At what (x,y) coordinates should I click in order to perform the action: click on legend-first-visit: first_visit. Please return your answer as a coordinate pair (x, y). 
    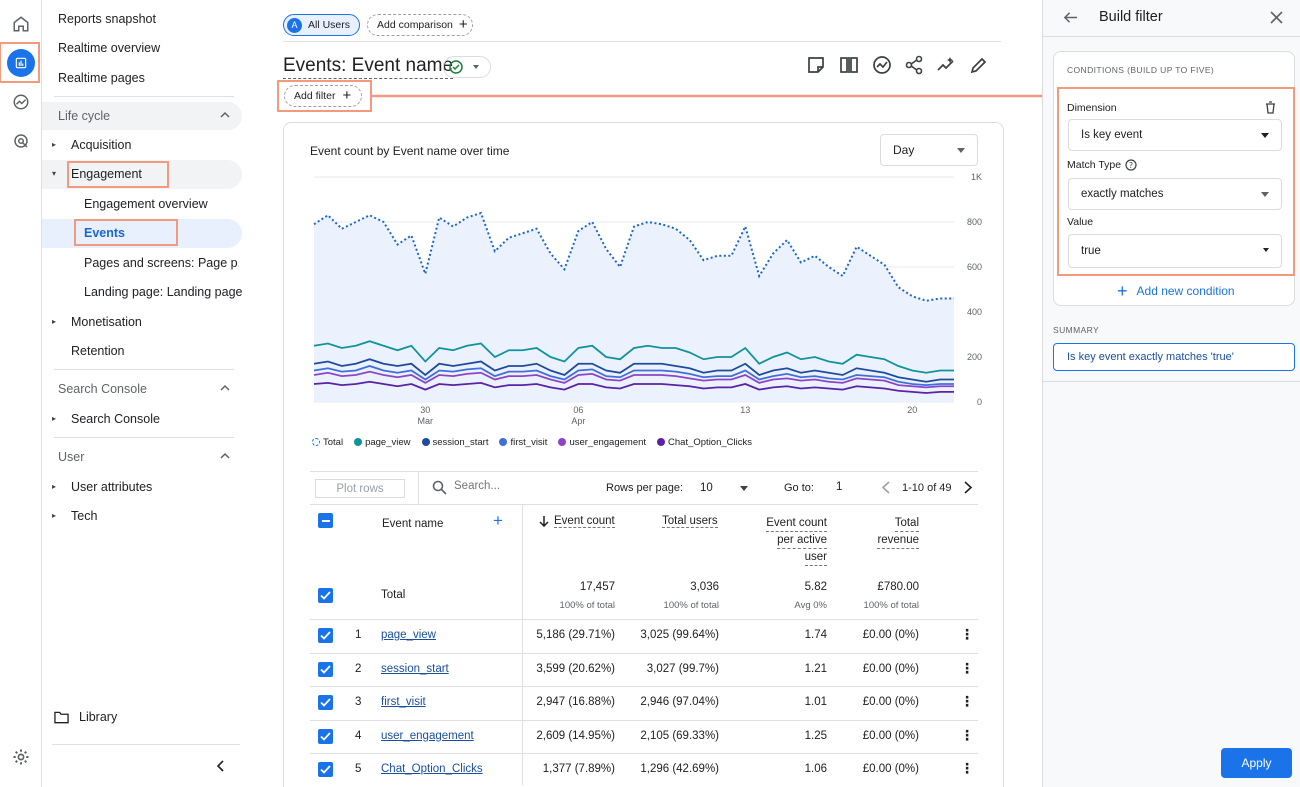
    Looking at the image, I should click on (523, 442).